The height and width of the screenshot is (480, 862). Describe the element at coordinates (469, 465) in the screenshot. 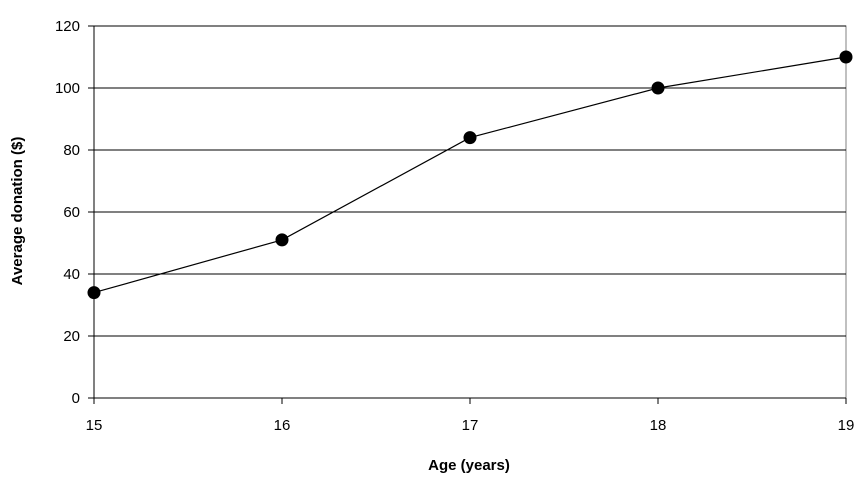

I see `x-axis-title: Age (years)` at that location.